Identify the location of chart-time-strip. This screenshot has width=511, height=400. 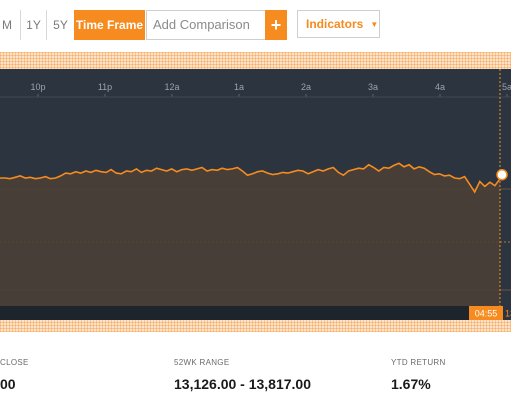
(255, 313).